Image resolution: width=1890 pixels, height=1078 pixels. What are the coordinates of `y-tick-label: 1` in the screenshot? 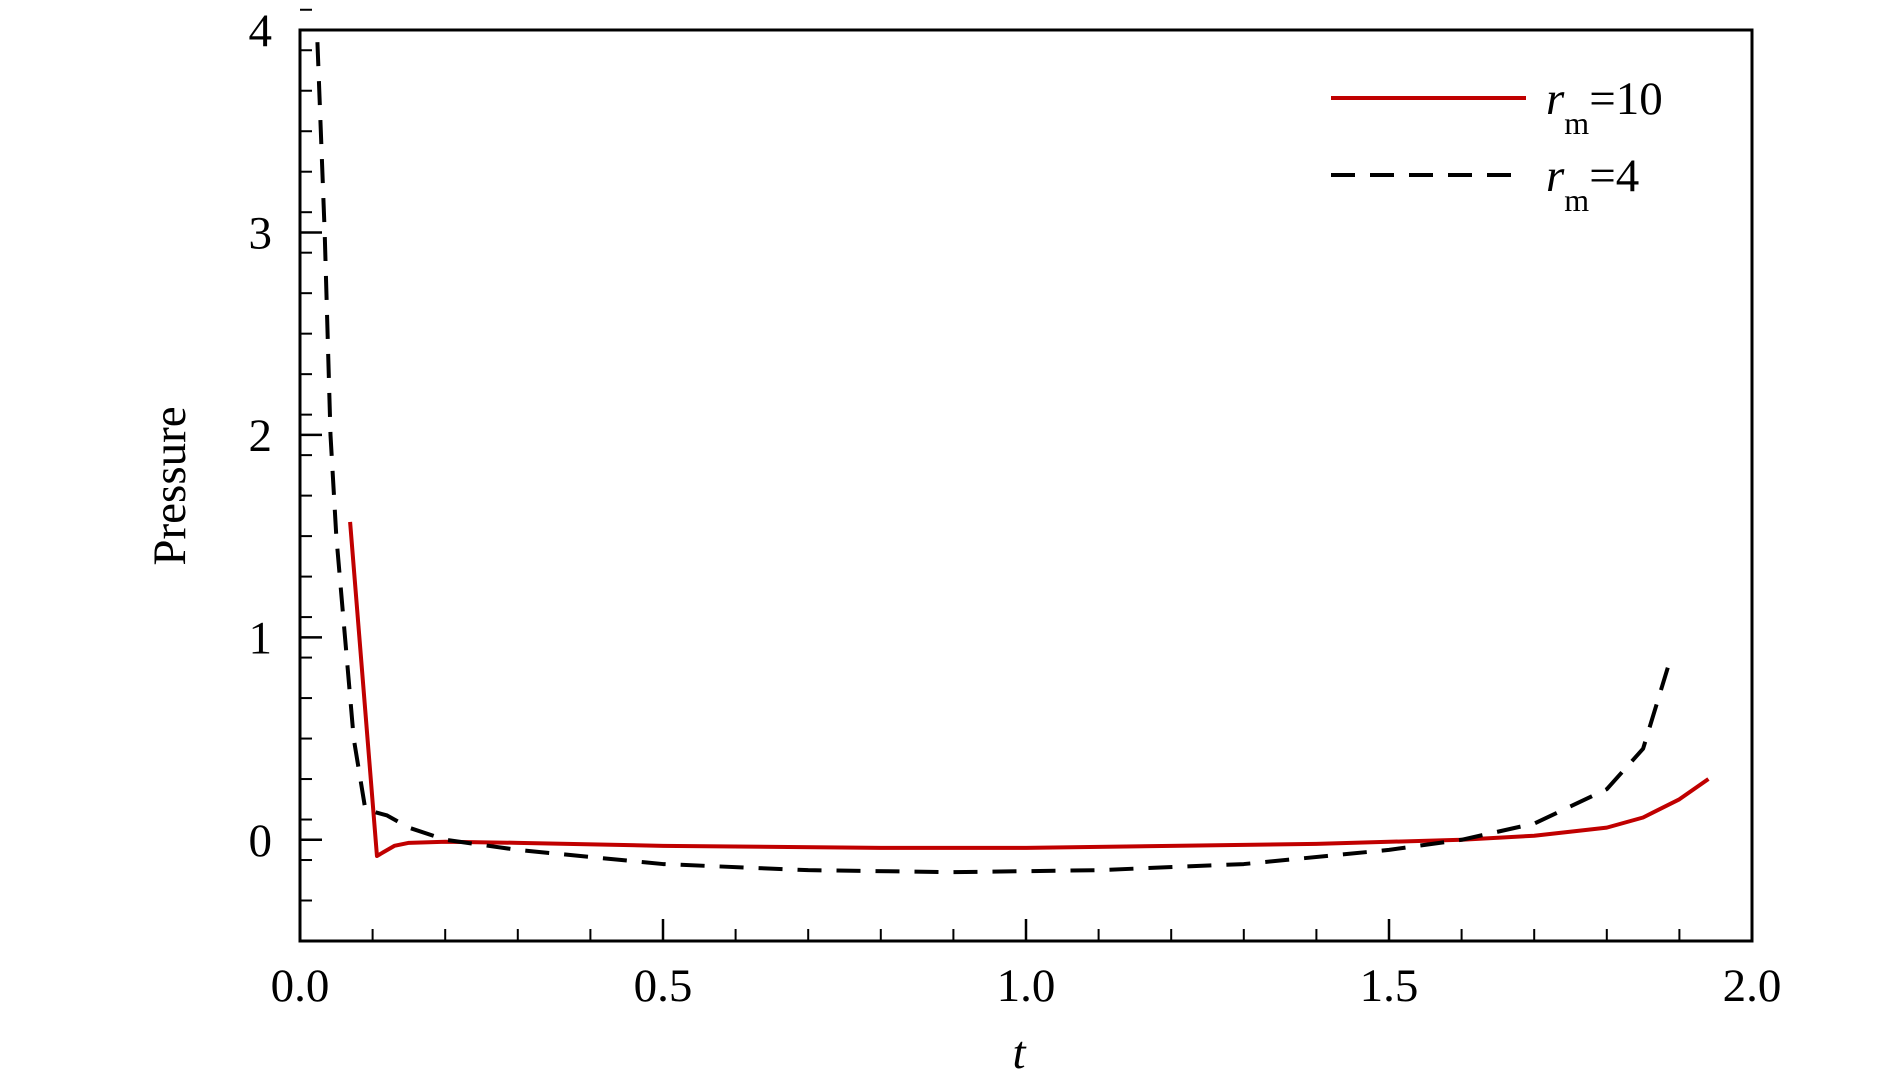 It's located at (261, 638).